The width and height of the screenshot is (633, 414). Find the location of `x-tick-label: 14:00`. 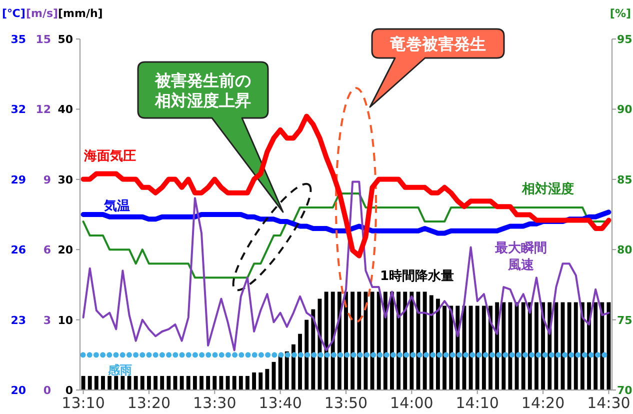

x-tick-label: 14:00 is located at coordinates (412, 403).